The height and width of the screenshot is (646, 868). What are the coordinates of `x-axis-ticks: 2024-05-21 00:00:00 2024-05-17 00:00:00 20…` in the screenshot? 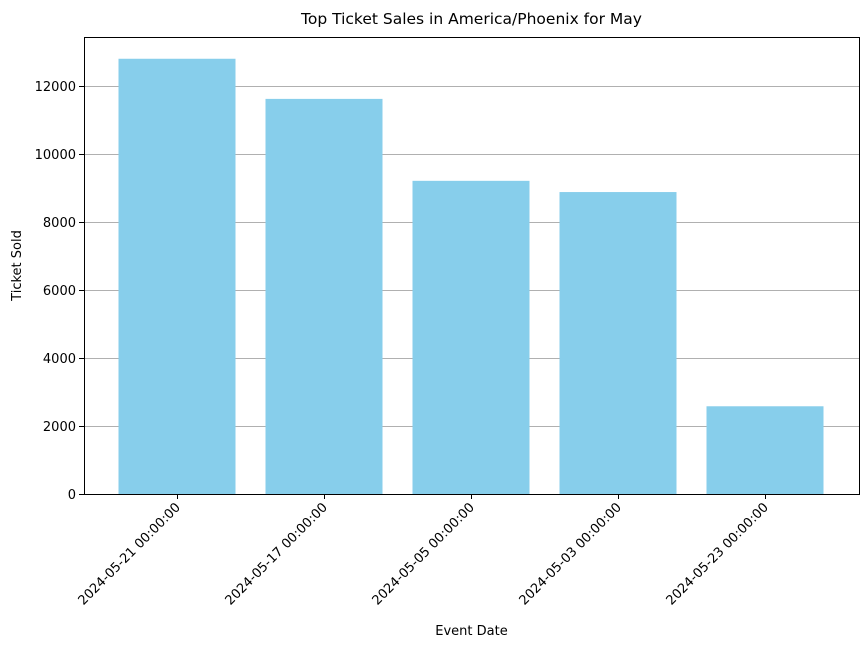 It's located at (424, 551).